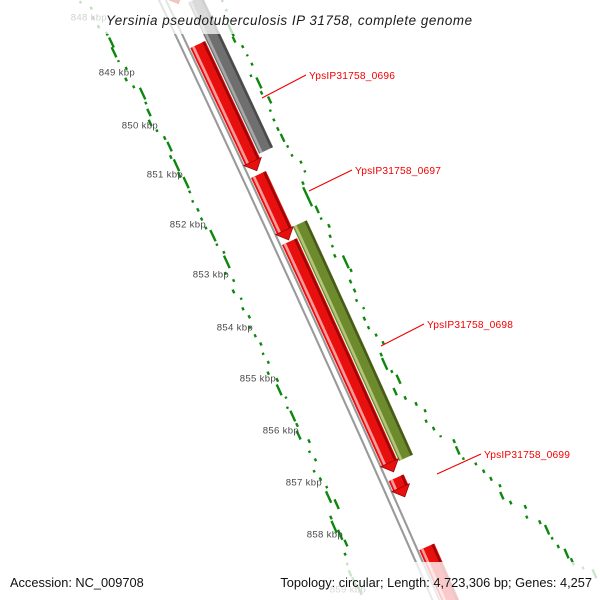 This screenshot has width=600, height=600. I want to click on ruler-label-852-kbp: 852 kbp, so click(188, 224).